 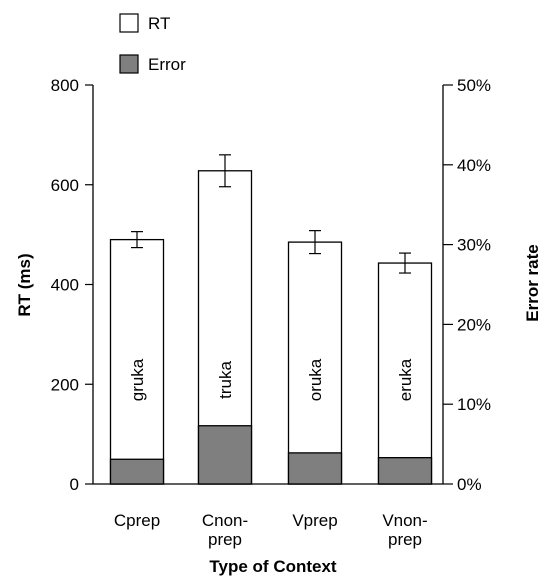 I want to click on y-tick-label-right: 50%, so click(x=474, y=85).